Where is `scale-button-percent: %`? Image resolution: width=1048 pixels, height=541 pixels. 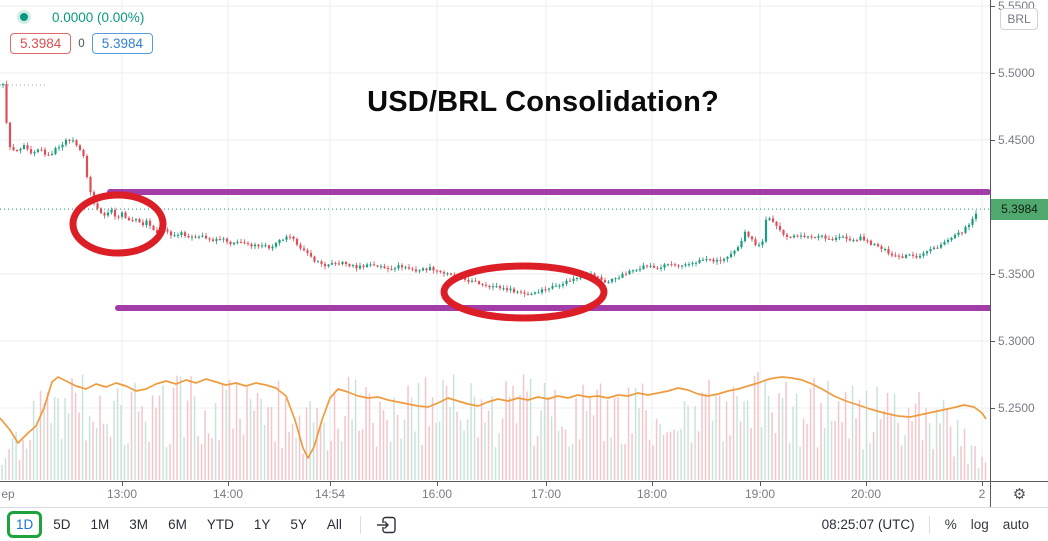 scale-button-percent: % is located at coordinates (950, 524).